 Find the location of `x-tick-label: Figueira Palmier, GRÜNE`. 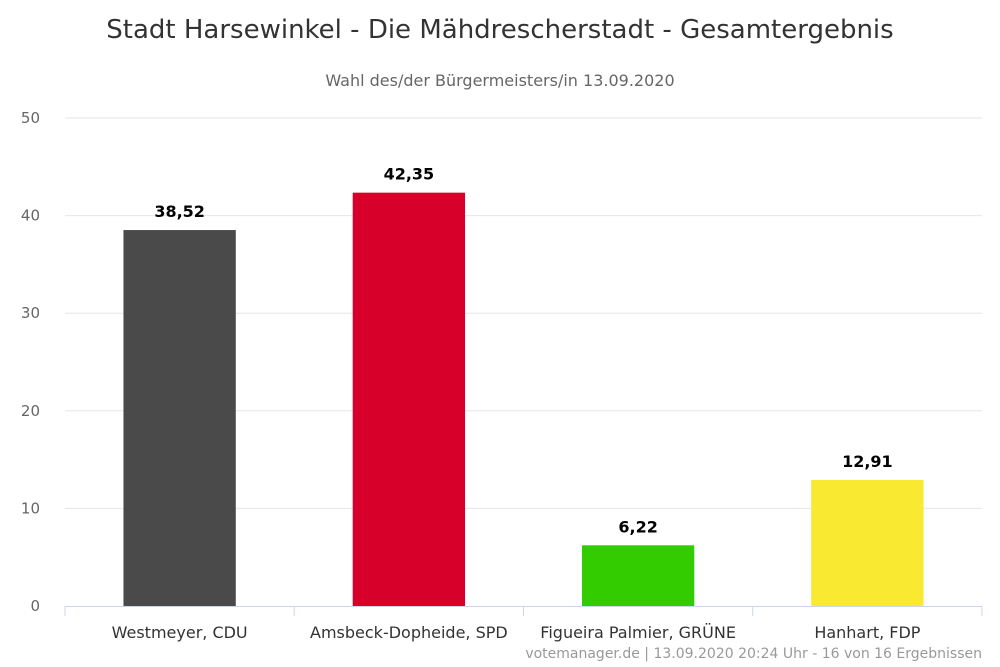

x-tick-label: Figueira Palmier, GRÜNE is located at coordinates (638, 632).